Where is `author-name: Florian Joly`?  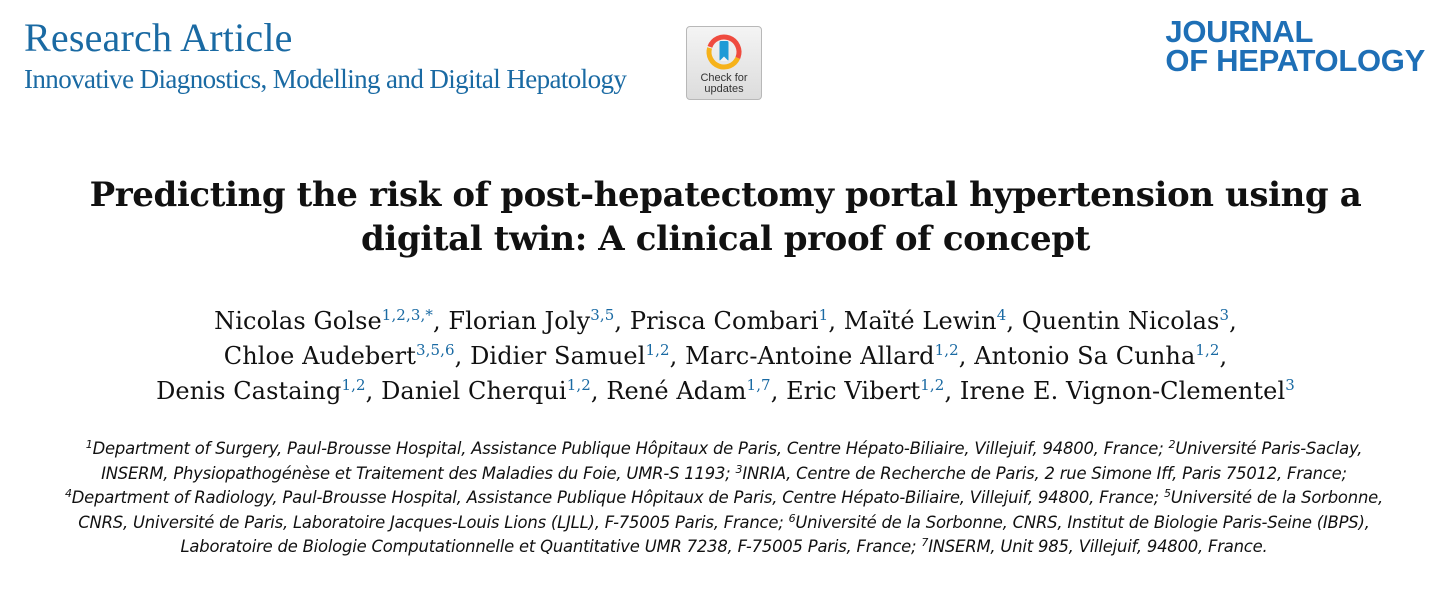
author-name: Florian Joly is located at coordinates (519, 321).